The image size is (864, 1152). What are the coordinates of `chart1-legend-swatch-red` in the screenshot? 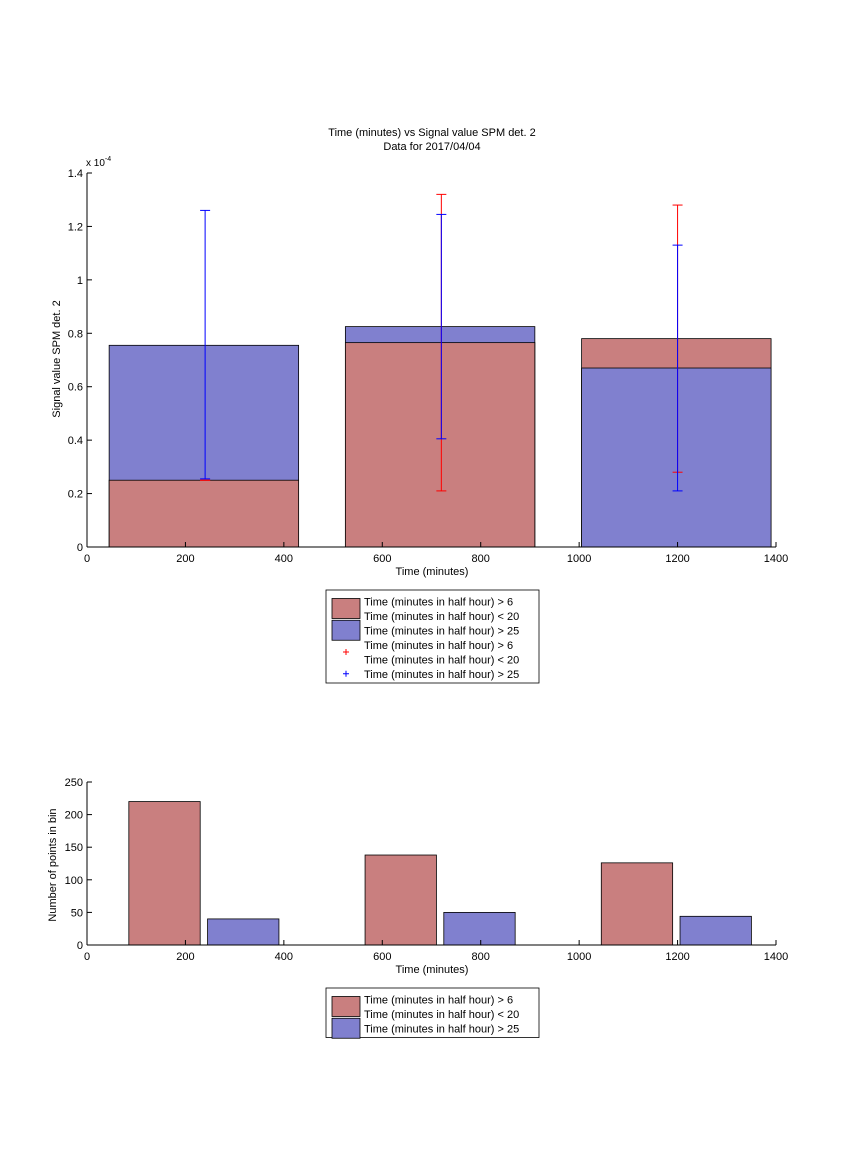 It's located at (346, 608).